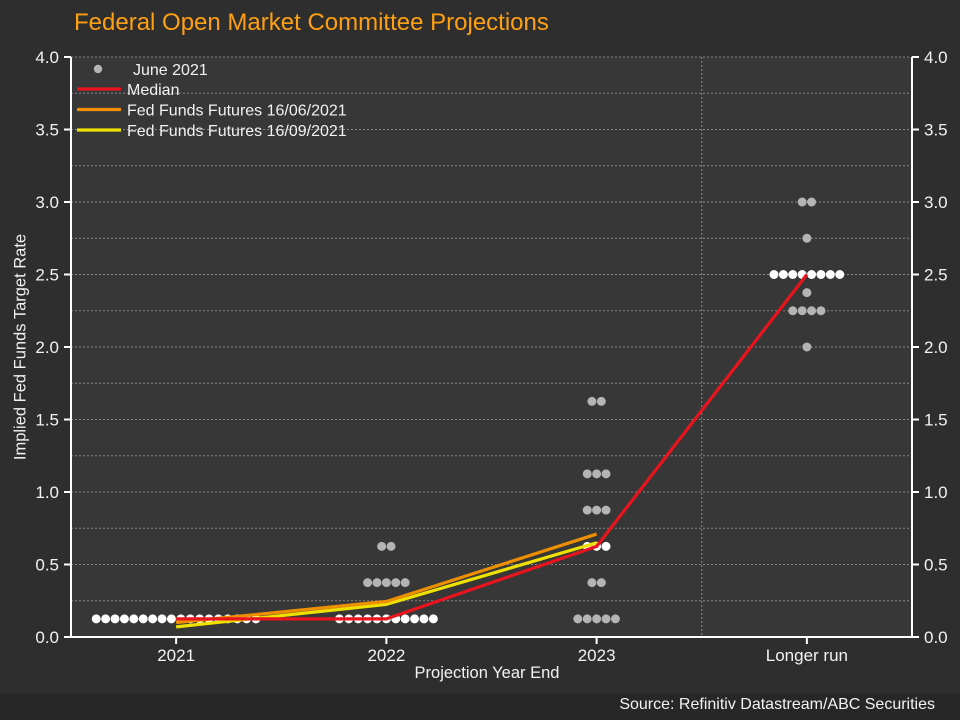 The height and width of the screenshot is (720, 960). What do you see at coordinates (153, 90) in the screenshot?
I see `legend-label: Median` at bounding box center [153, 90].